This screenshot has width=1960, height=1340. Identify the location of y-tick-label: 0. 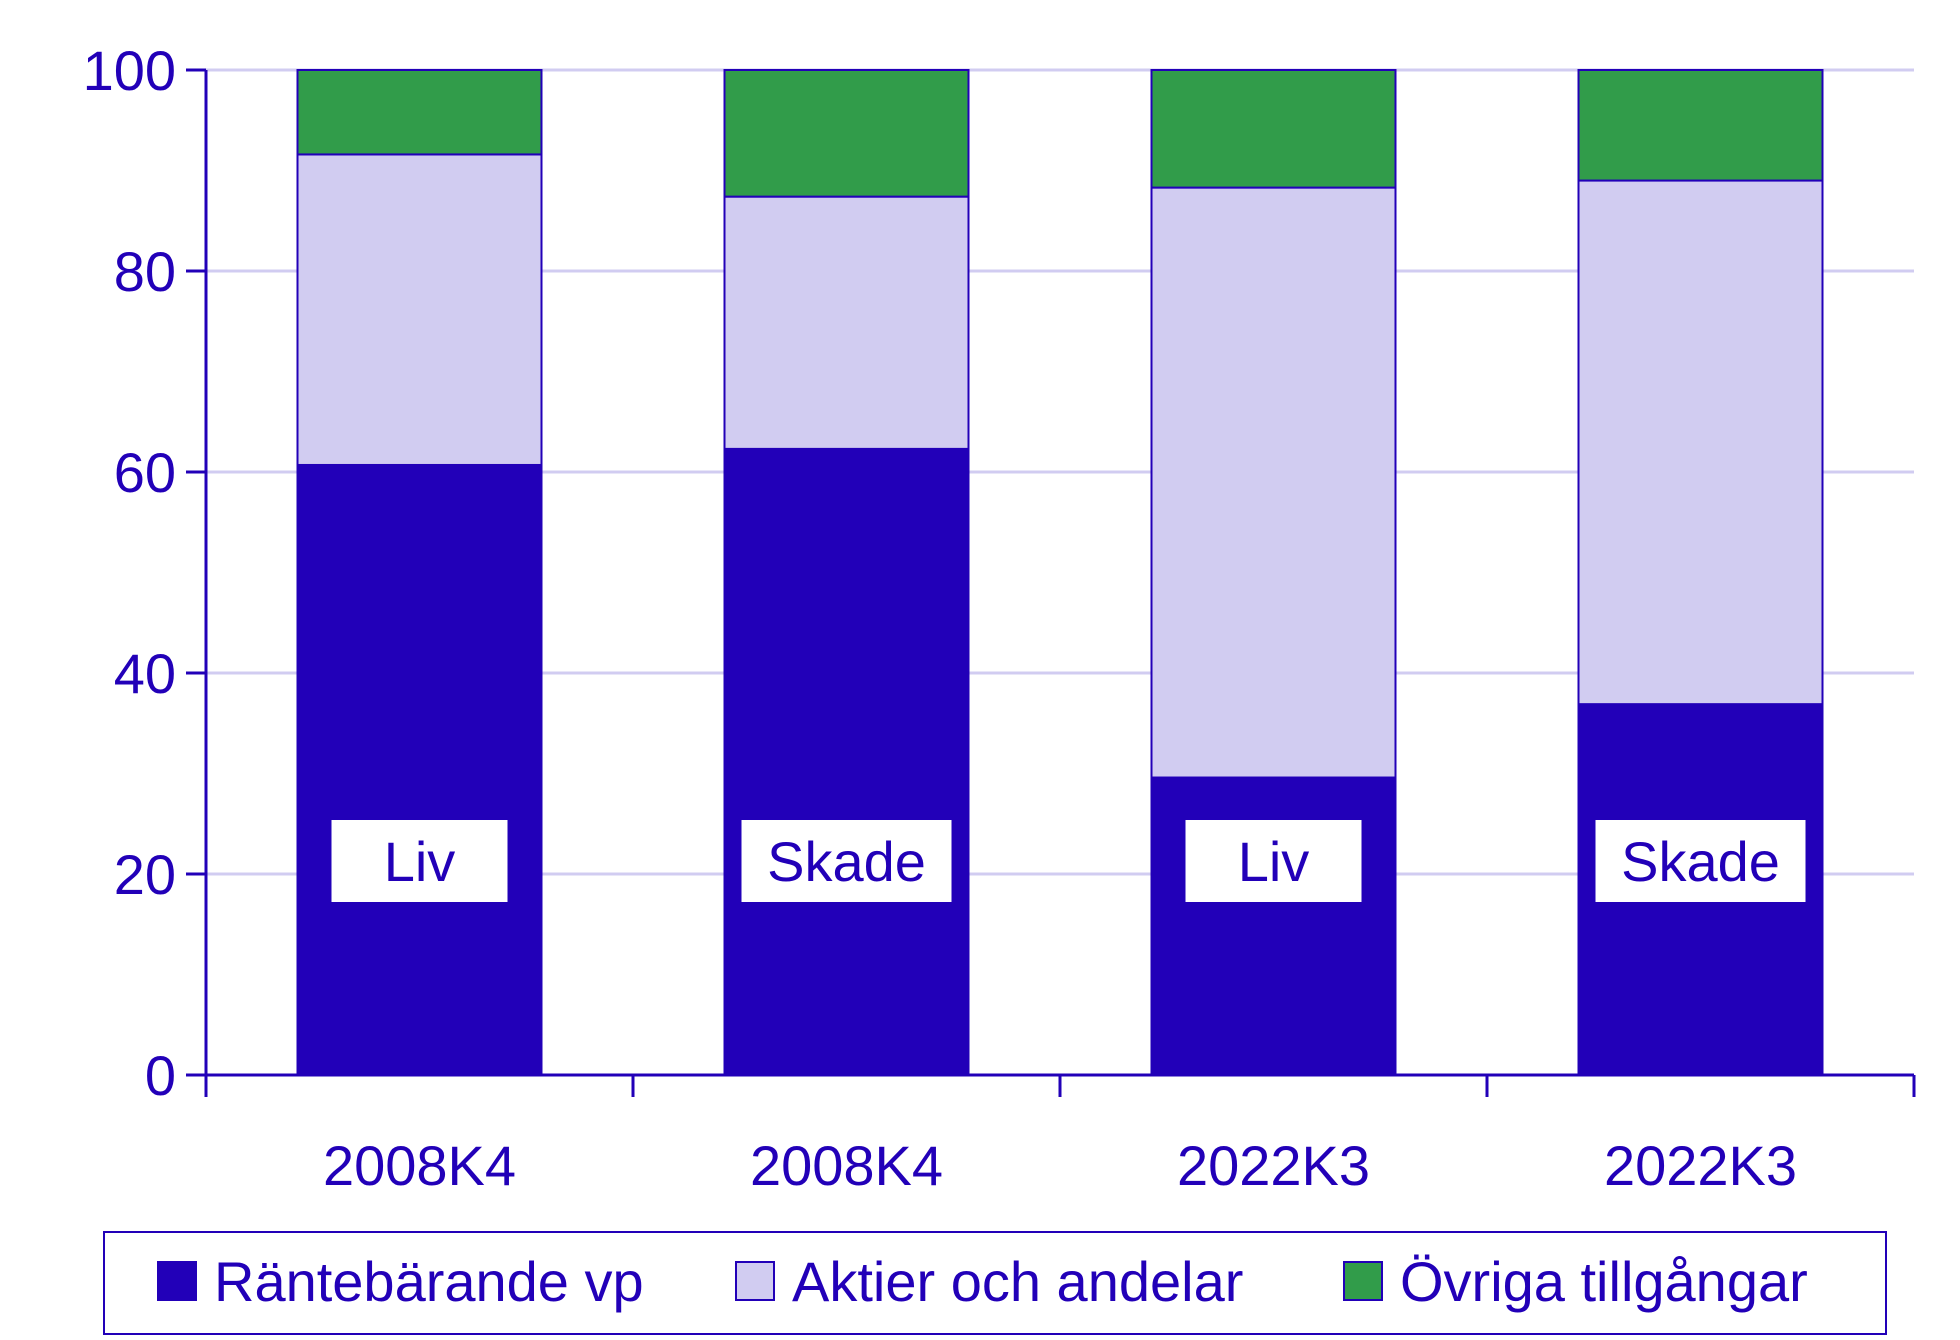
(160, 1075).